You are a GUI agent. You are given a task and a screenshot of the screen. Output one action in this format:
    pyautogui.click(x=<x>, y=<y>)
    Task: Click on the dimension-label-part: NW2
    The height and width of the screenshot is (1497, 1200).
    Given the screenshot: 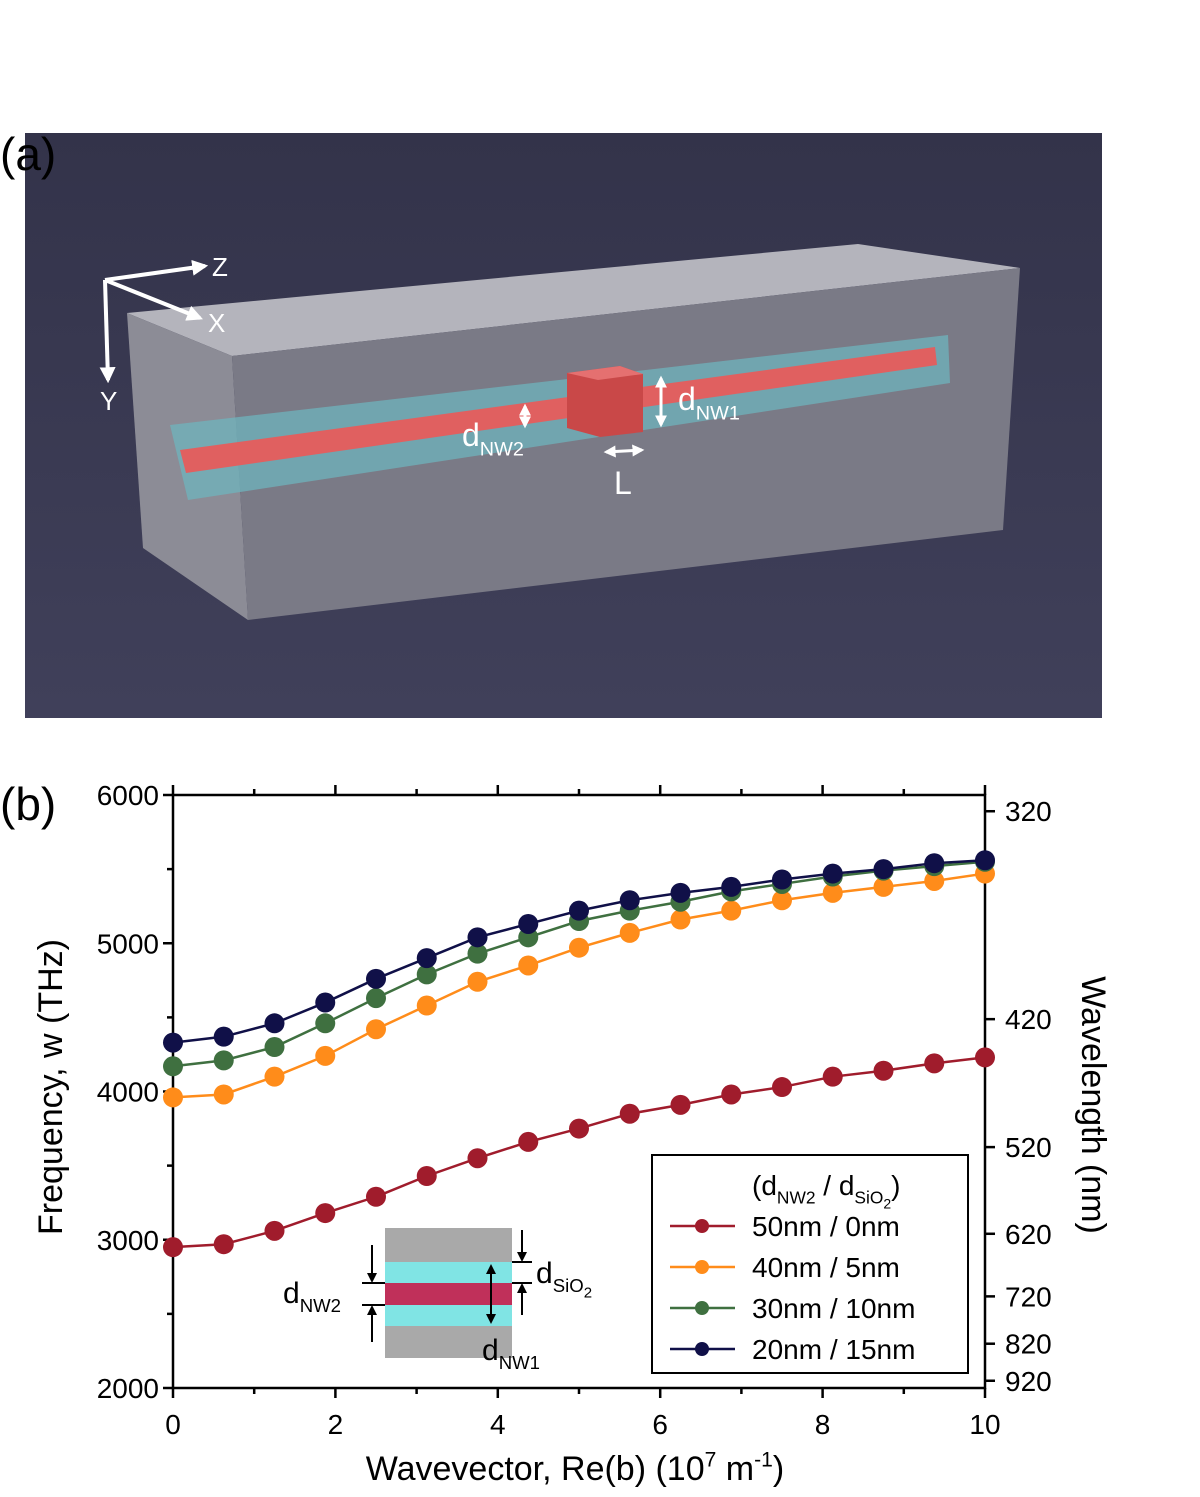 What is the action you would take?
    pyautogui.click(x=502, y=450)
    